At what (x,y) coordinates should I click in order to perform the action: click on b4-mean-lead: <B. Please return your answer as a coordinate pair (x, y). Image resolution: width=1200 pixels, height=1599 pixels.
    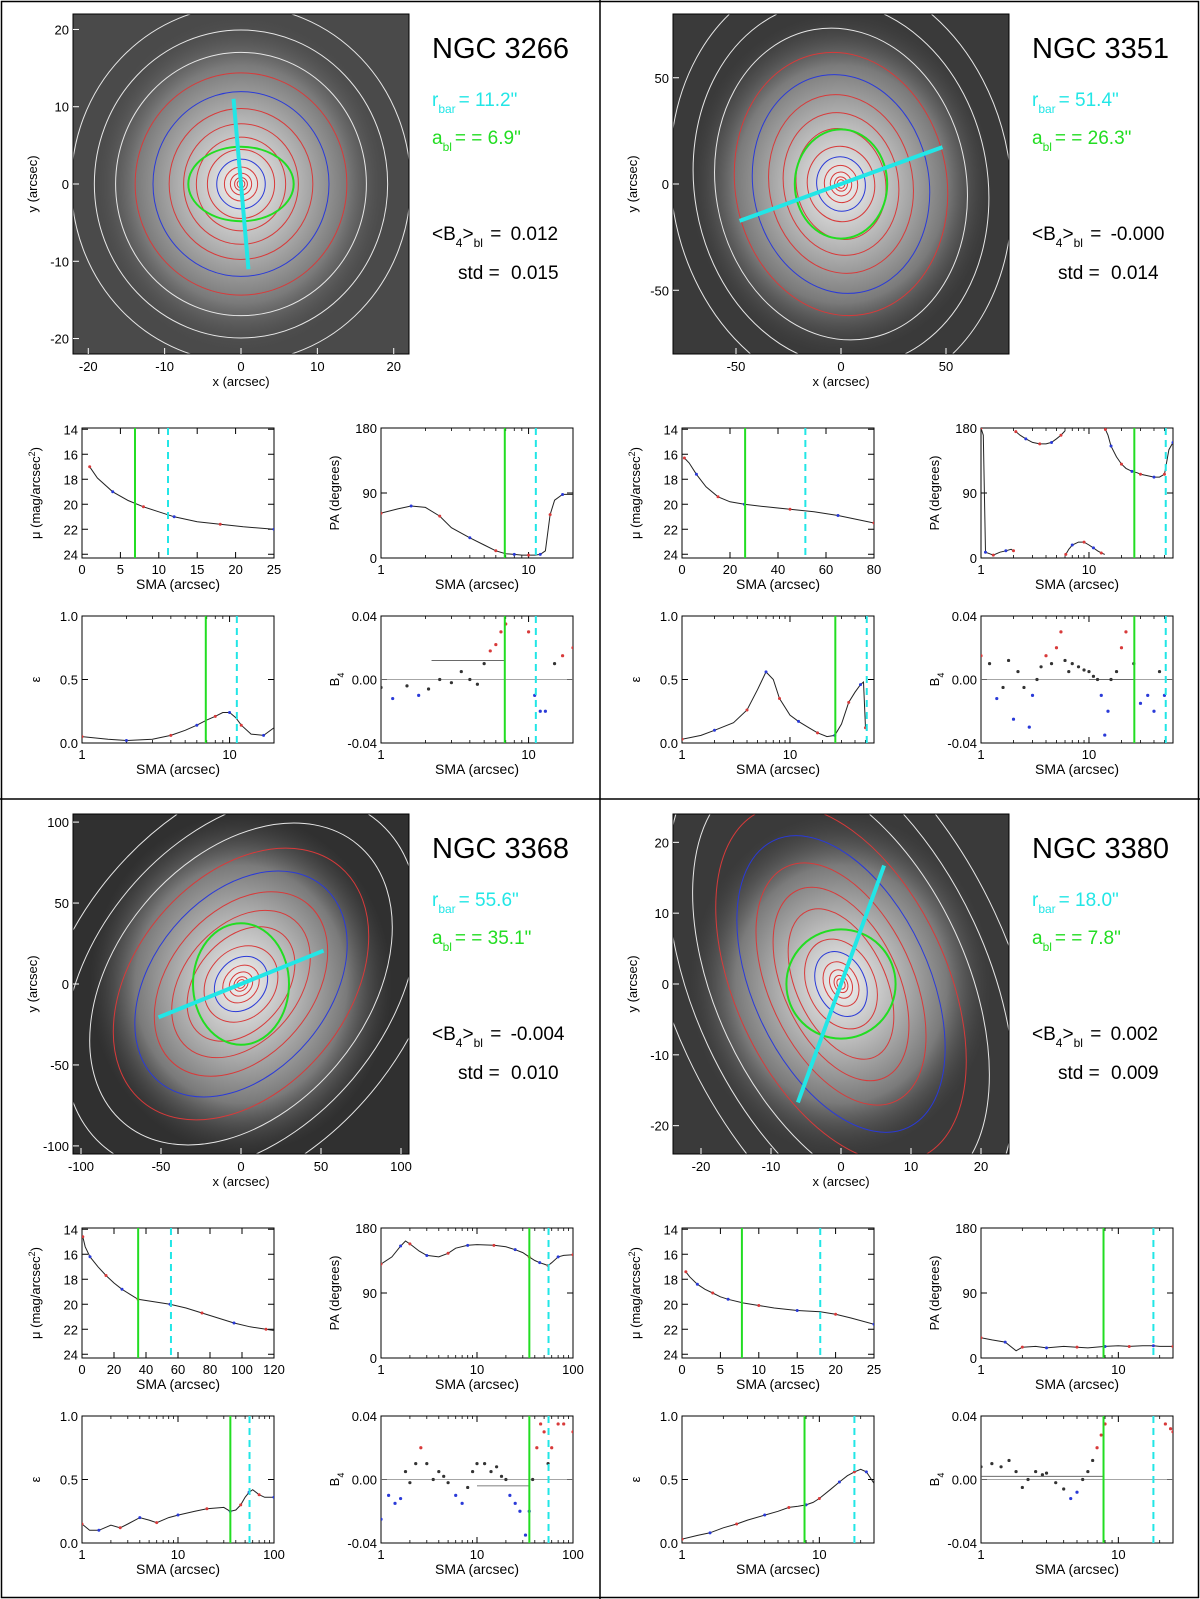
    Looking at the image, I should click on (1044, 234).